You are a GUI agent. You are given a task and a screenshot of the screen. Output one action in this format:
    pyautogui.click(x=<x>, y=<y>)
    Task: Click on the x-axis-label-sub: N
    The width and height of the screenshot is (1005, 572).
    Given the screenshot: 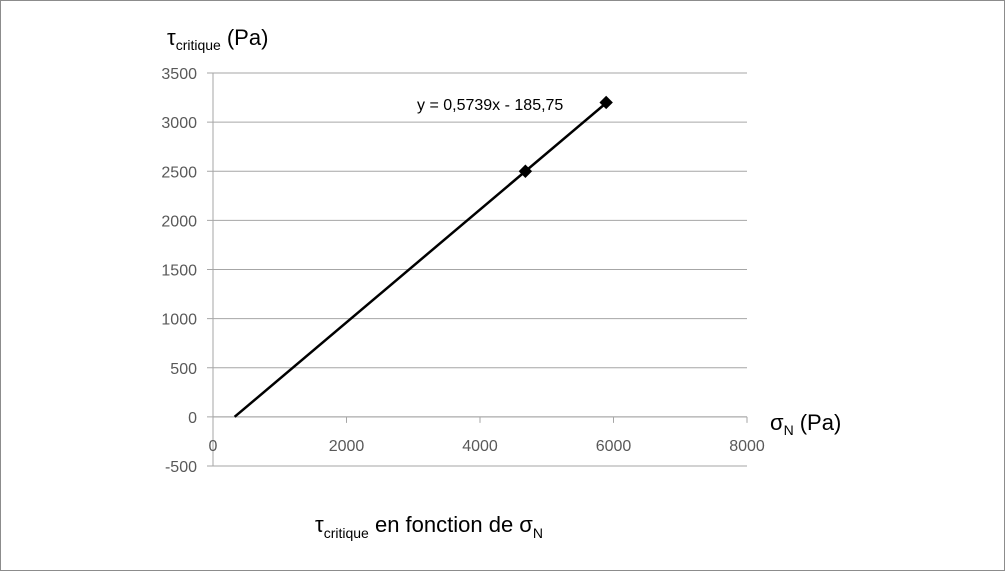 What is the action you would take?
    pyautogui.click(x=789, y=430)
    